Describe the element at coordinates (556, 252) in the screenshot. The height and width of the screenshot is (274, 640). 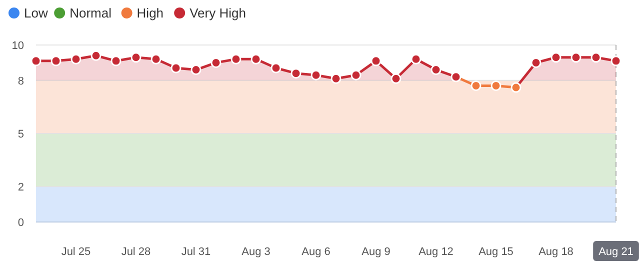
I see `x-tick-label: Aug 18` at that location.